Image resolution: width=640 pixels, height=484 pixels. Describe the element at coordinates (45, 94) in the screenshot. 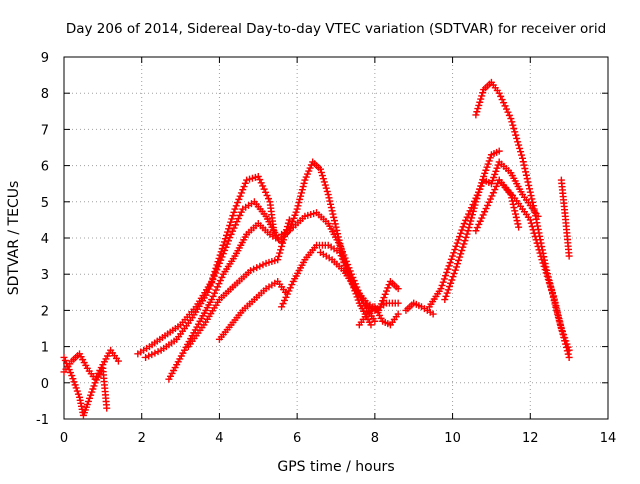

I see `y-tick-label: 8` at that location.